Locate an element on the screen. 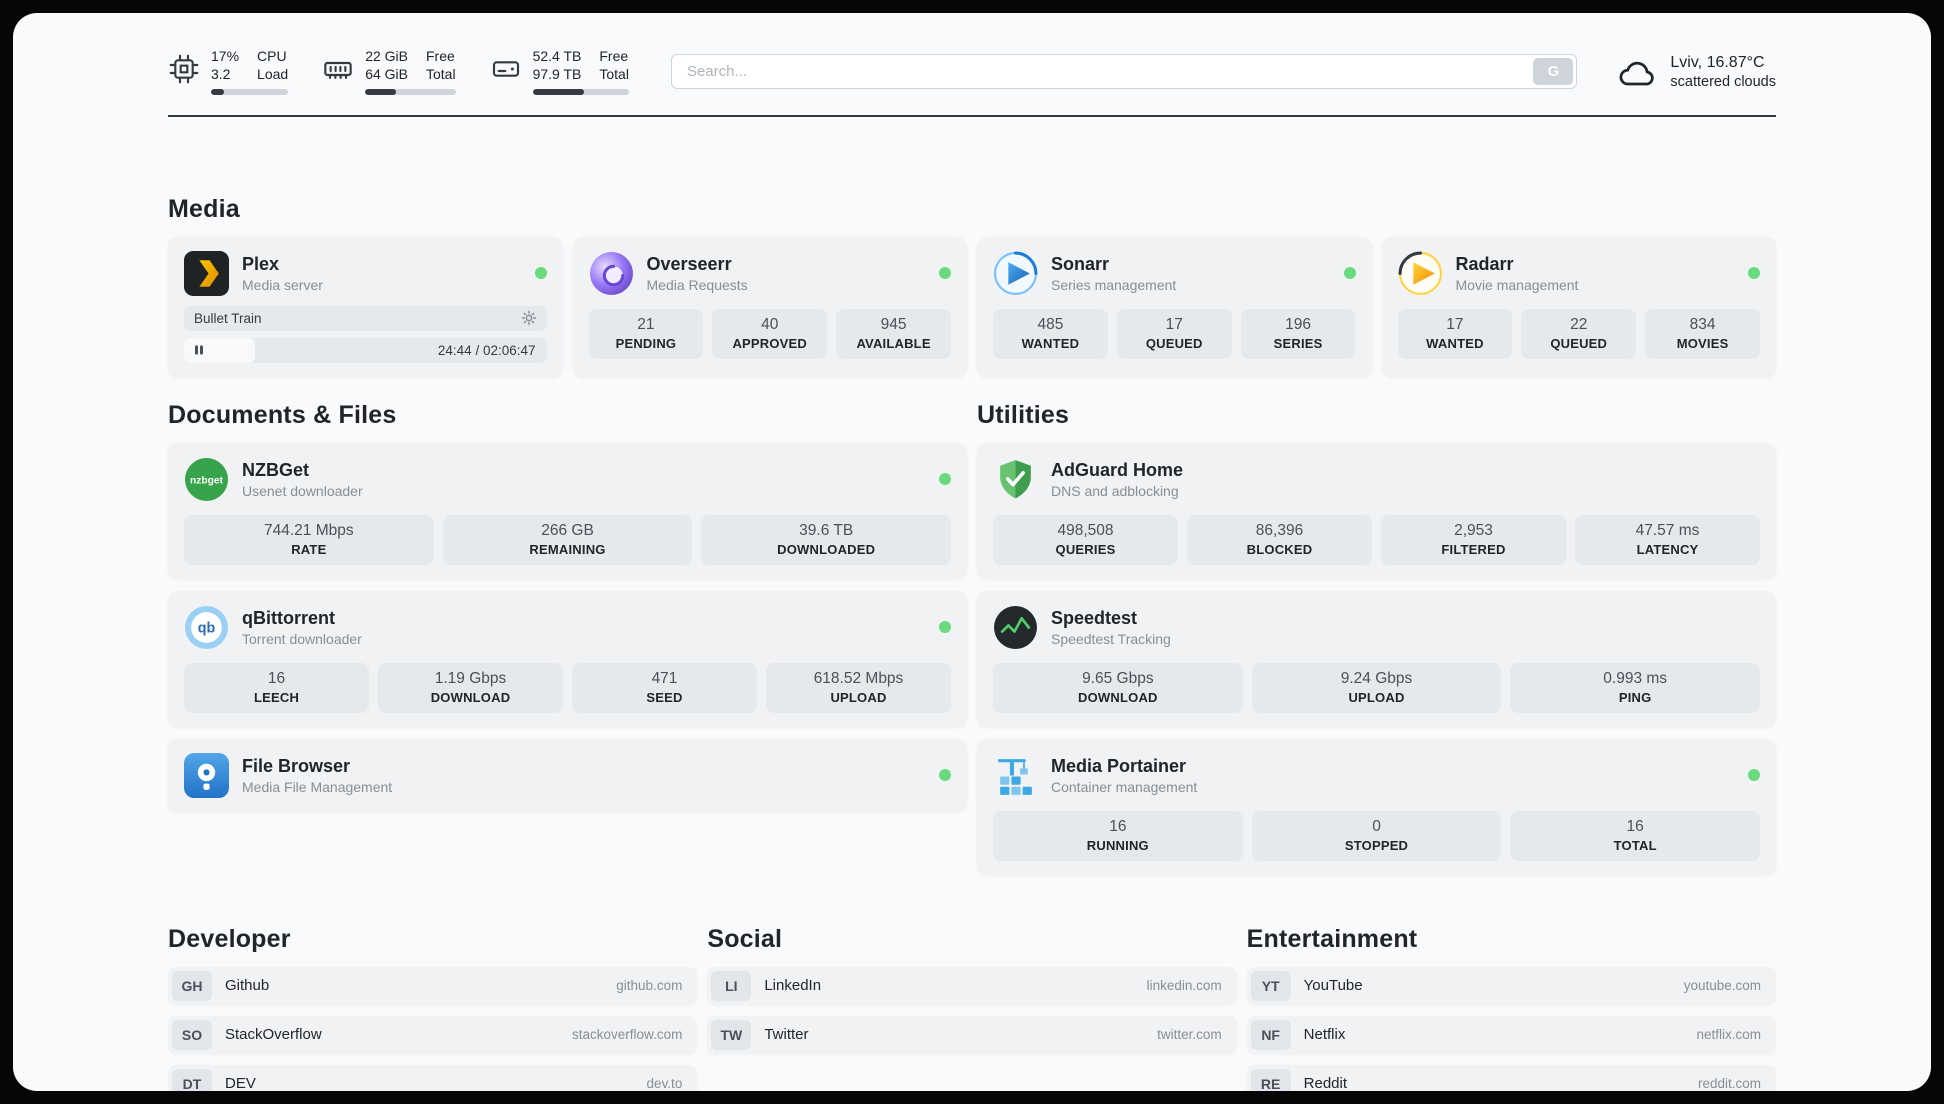 The width and height of the screenshot is (1944, 1104). app-subtitle: Media Requests is located at coordinates (697, 284).